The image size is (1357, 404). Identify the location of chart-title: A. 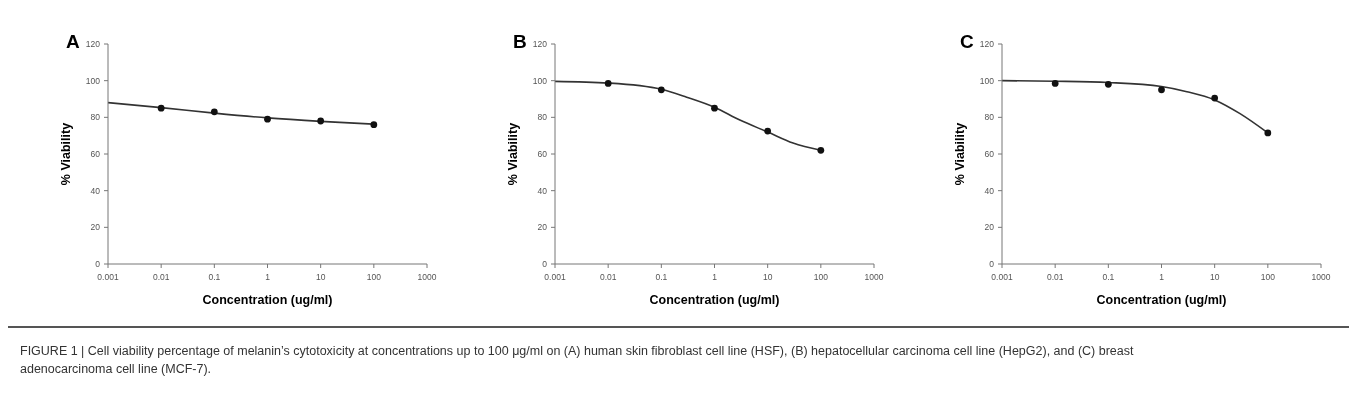
(73, 41).